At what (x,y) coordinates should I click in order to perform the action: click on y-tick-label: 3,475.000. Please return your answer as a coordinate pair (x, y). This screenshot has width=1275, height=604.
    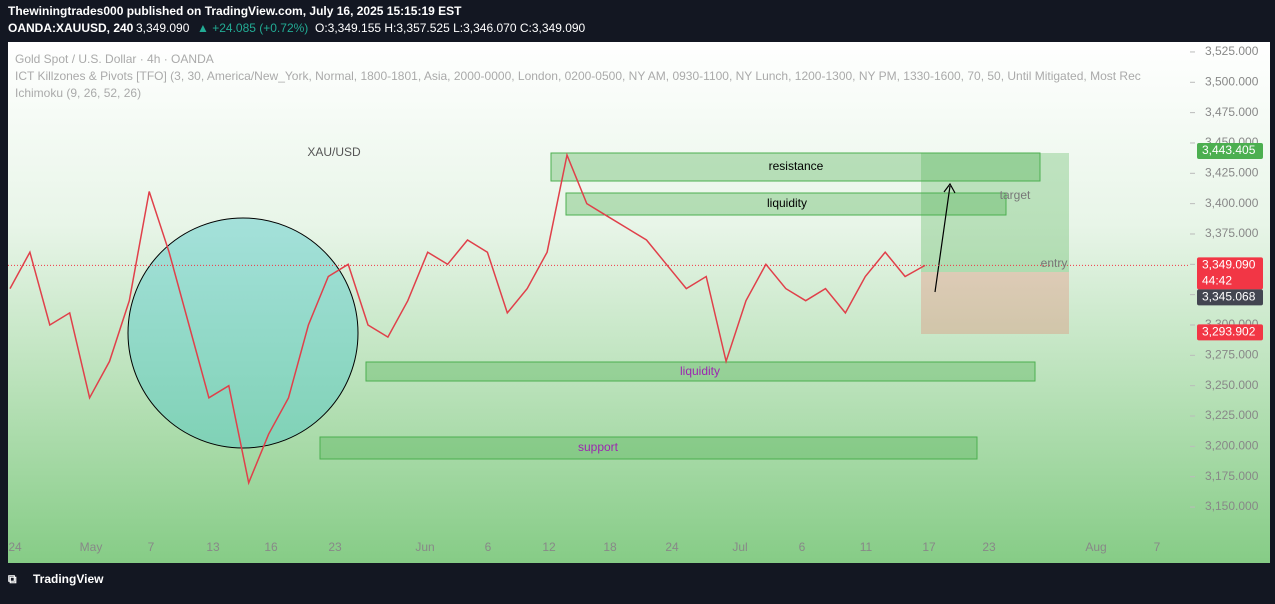
    Looking at the image, I should click on (1232, 112).